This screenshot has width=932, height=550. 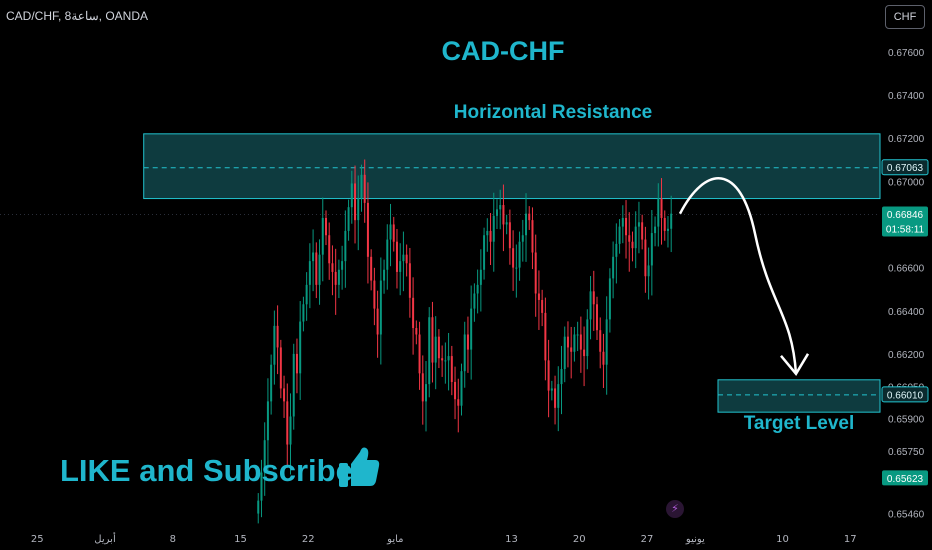 What do you see at coordinates (906, 182) in the screenshot?
I see `price-tick-label: 0.67000` at bounding box center [906, 182].